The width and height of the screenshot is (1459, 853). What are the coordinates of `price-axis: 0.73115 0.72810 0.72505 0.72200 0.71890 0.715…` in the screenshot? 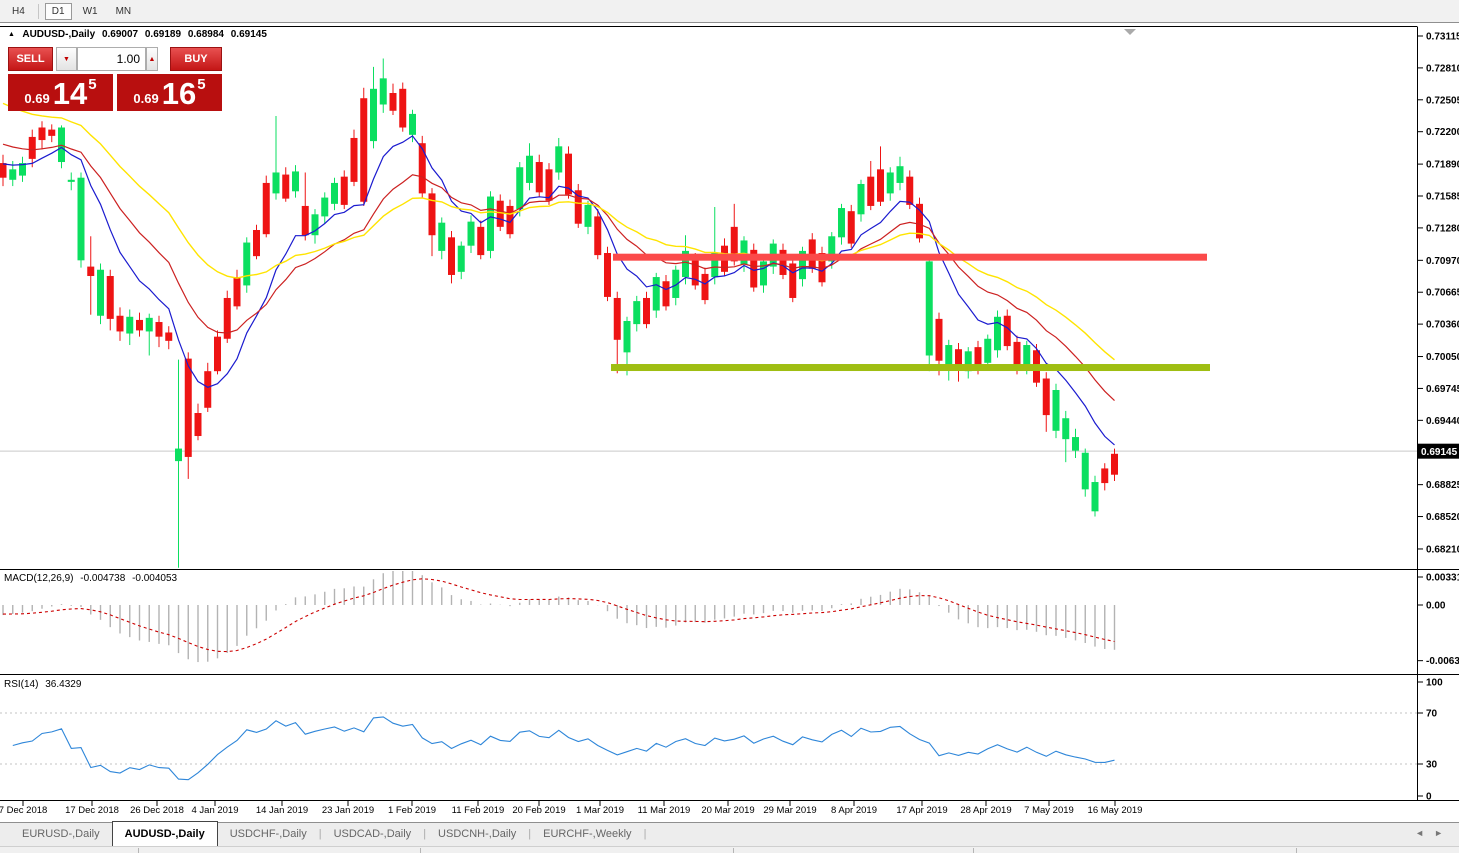 It's located at (1438, 293).